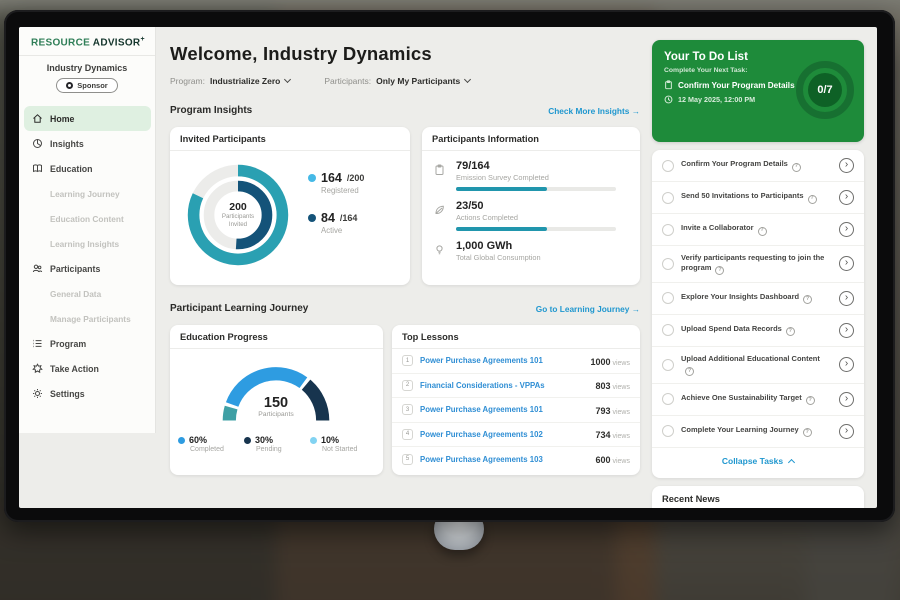 The image size is (900, 600). Describe the element at coordinates (87, 393) in the screenshot. I see `sidebar-item-settings: Settings` at that location.